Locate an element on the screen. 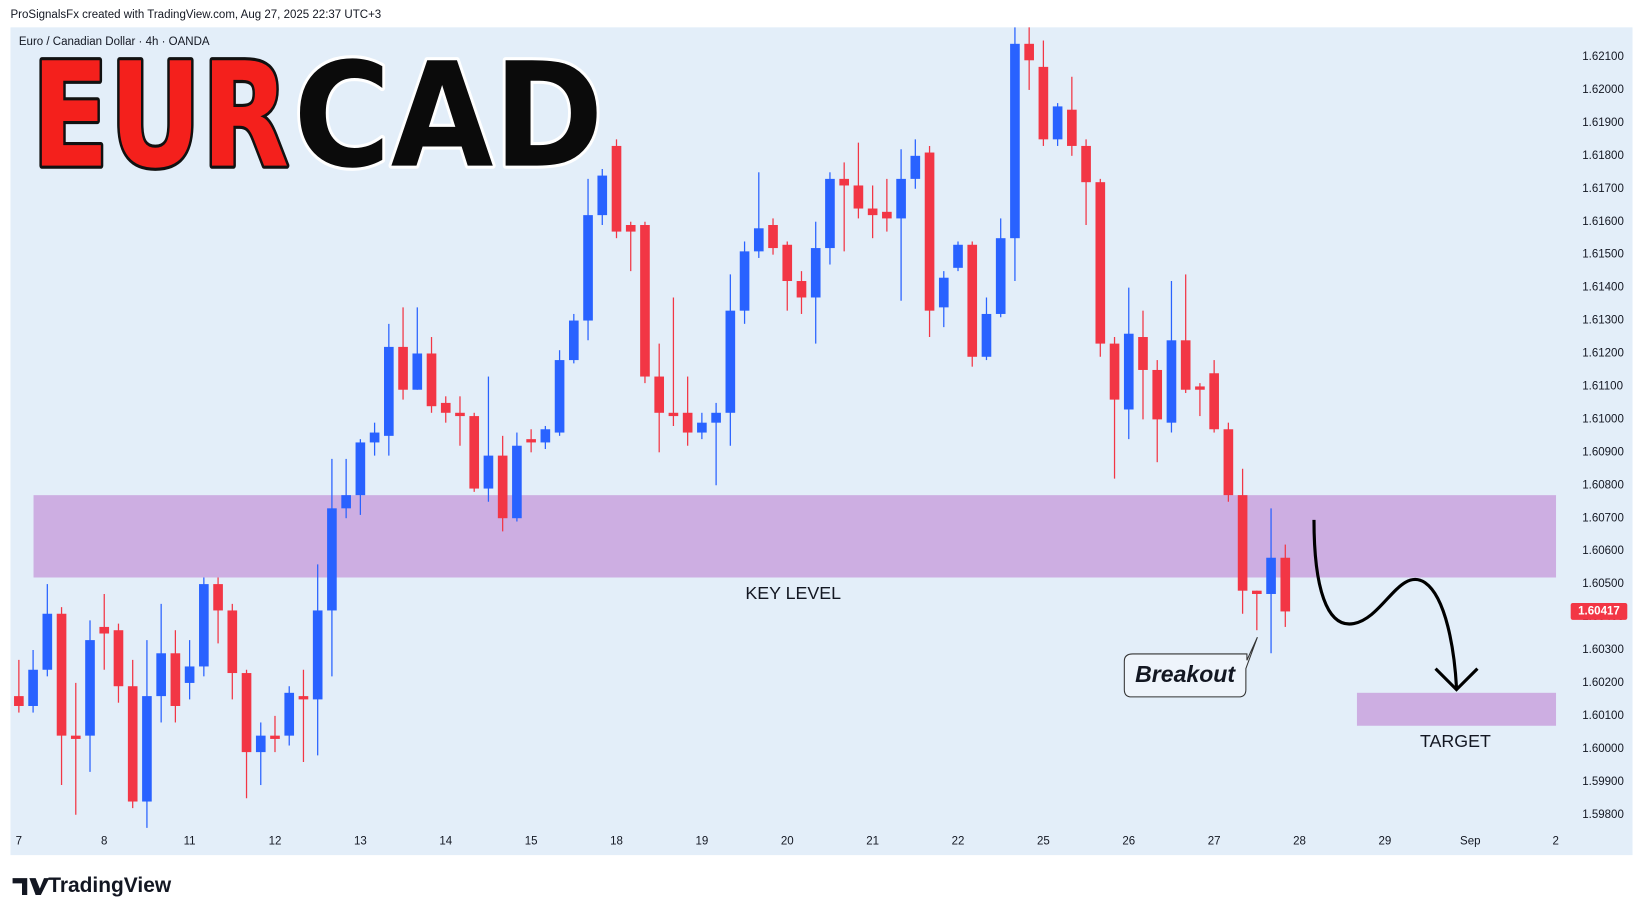 Image resolution: width=1643 pixels, height=916 pixels. x-tick-label: 29 is located at coordinates (1384, 842).